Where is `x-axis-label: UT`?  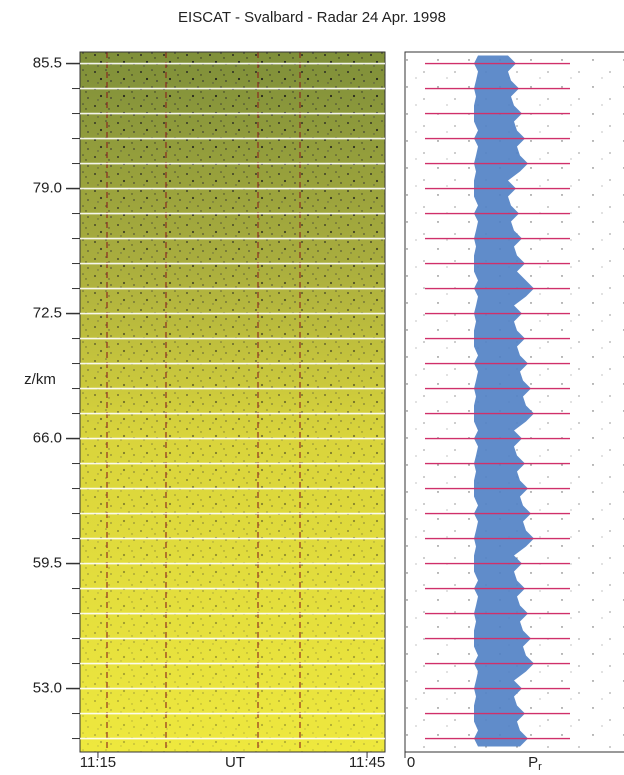
x-axis-label: UT is located at coordinates (235, 762).